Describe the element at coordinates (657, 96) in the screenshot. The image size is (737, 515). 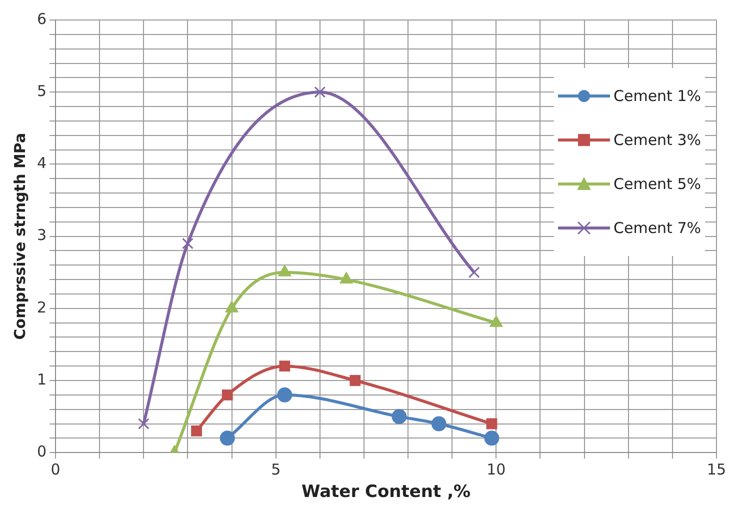
I see `legend-label: Cement 1%` at that location.